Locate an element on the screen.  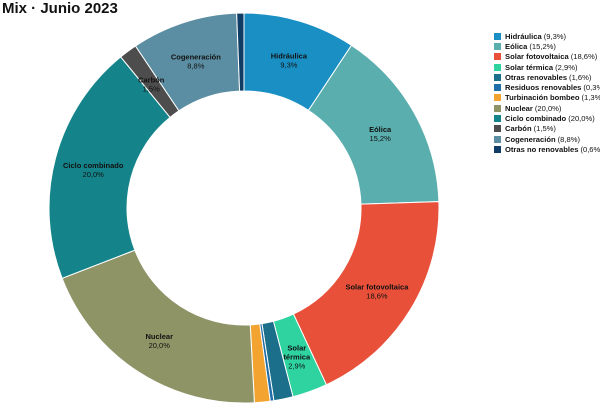
legend-item-otras-renovables: Otras renovables (1,6%) is located at coordinates (547, 77).